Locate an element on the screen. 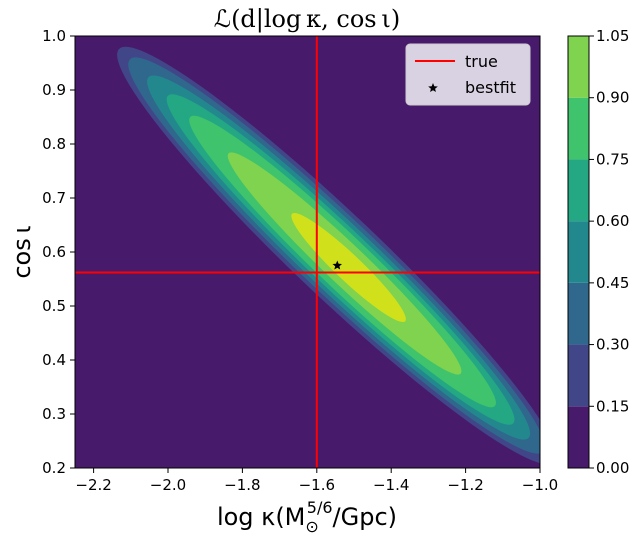  y-tick-label: 0.4 is located at coordinates (54, 360).